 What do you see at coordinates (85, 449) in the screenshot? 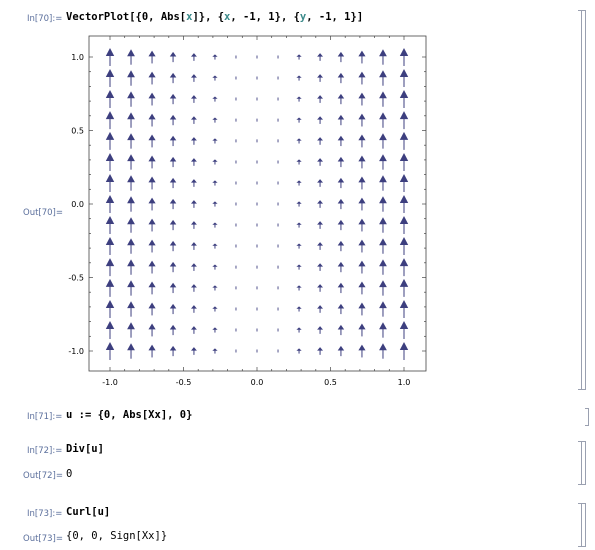
I see `input-72: Div[u]` at bounding box center [85, 449].